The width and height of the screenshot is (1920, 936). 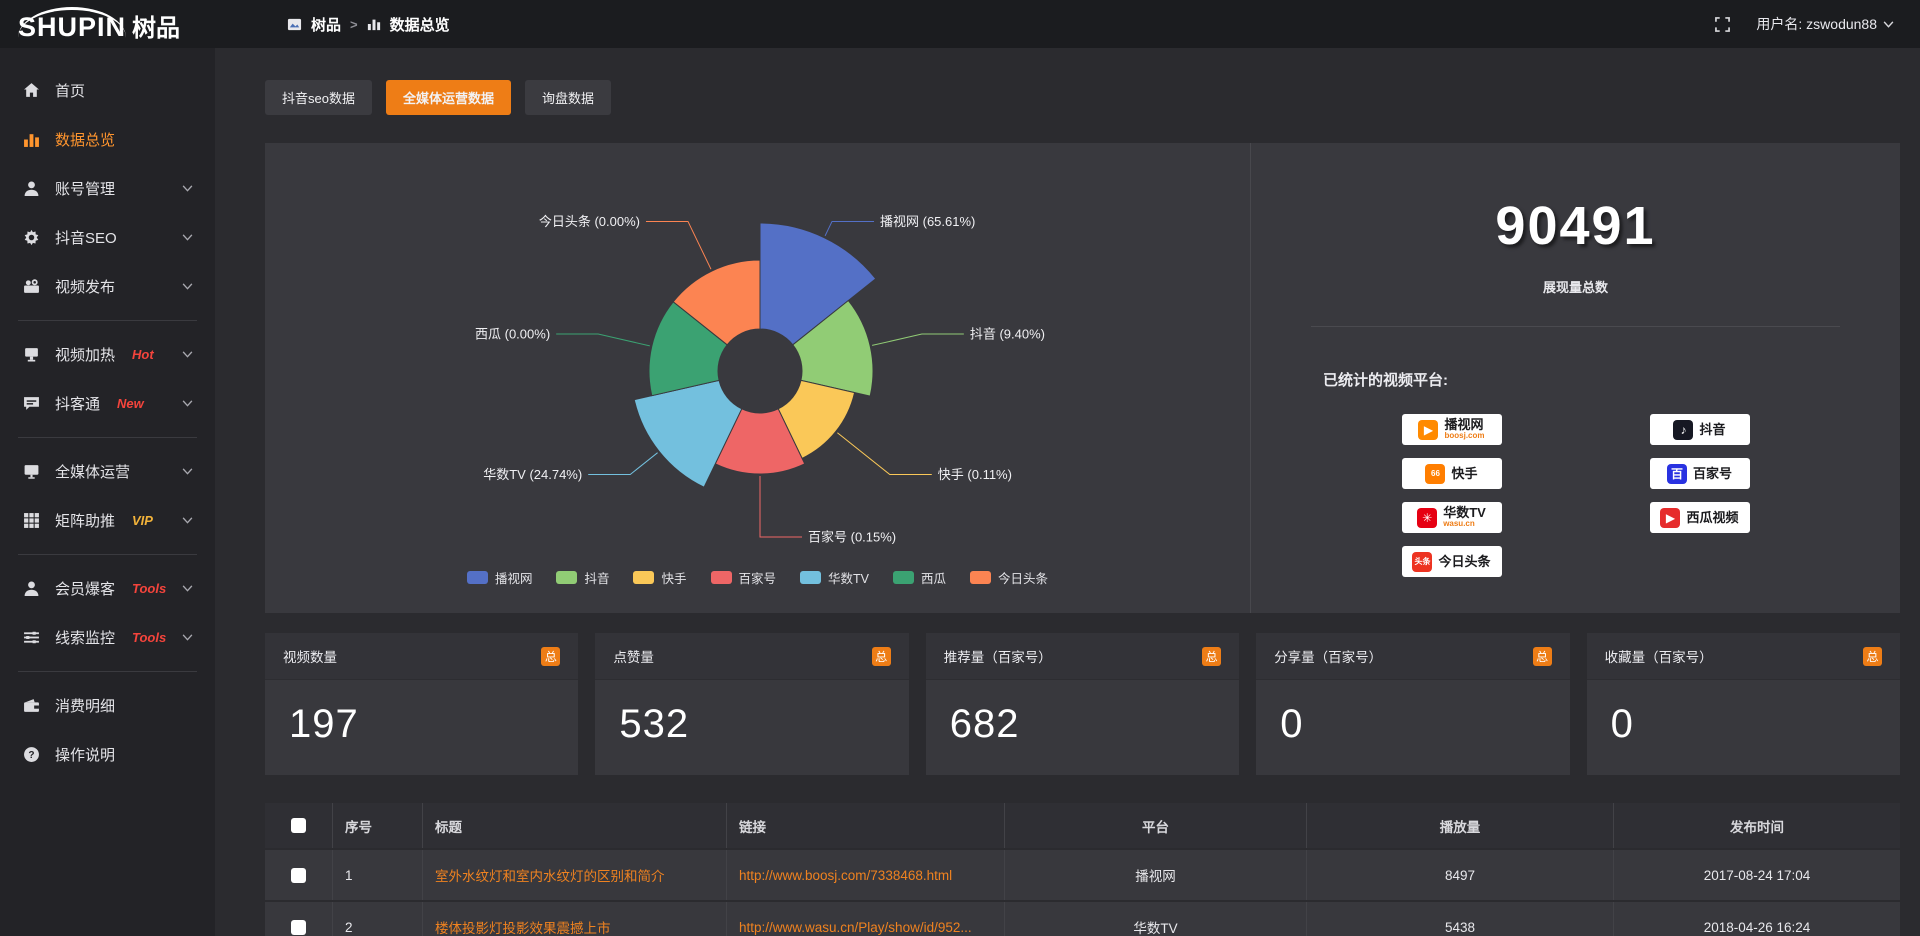 What do you see at coordinates (1699, 517) in the screenshot?
I see `platform-badge: ▶ 西瓜视频` at bounding box center [1699, 517].